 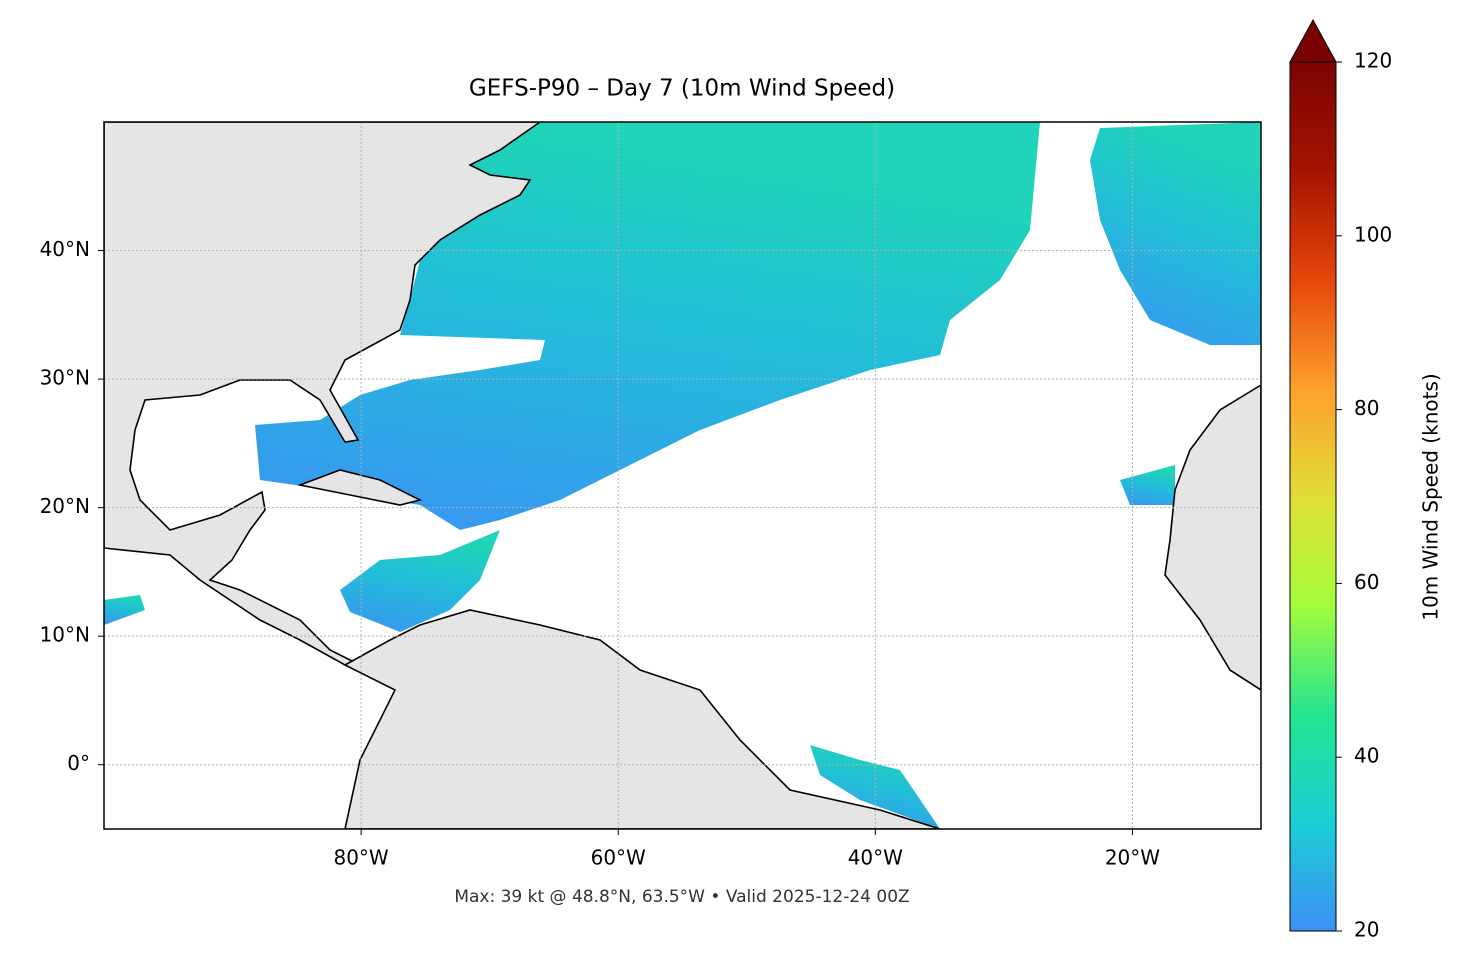 I want to click on colorbar-tick-label: 80, so click(x=1366, y=408).